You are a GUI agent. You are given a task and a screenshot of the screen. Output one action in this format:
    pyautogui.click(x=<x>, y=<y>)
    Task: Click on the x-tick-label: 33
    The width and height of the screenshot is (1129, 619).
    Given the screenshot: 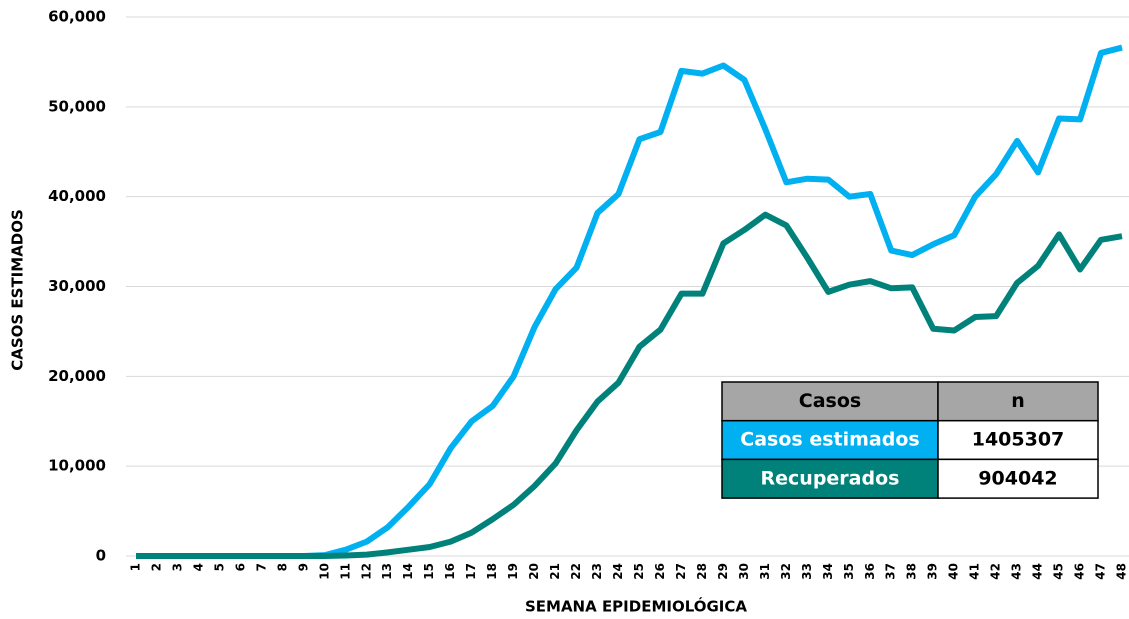 What is the action you would take?
    pyautogui.click(x=807, y=571)
    